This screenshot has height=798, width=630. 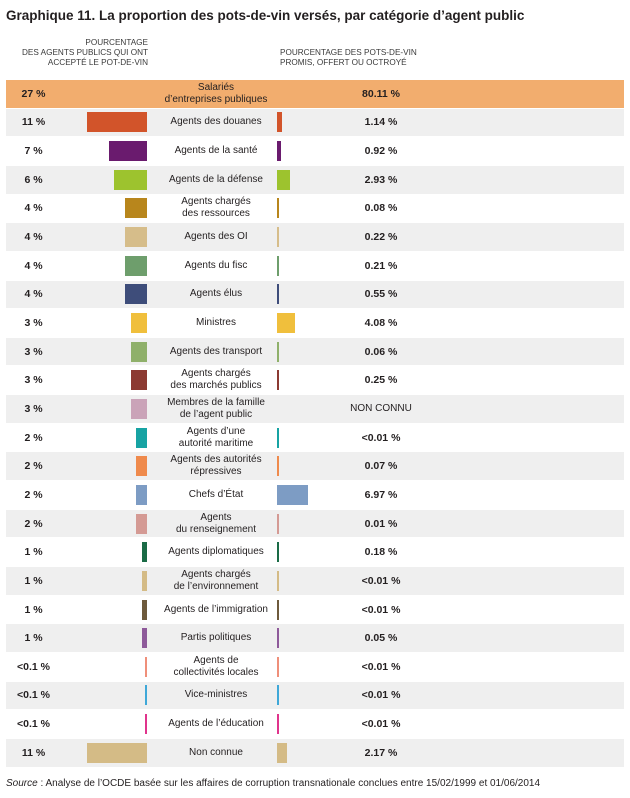 I want to click on left-header-line: ACCEPTÉ LE POT-DE-VIN, so click(x=97, y=62).